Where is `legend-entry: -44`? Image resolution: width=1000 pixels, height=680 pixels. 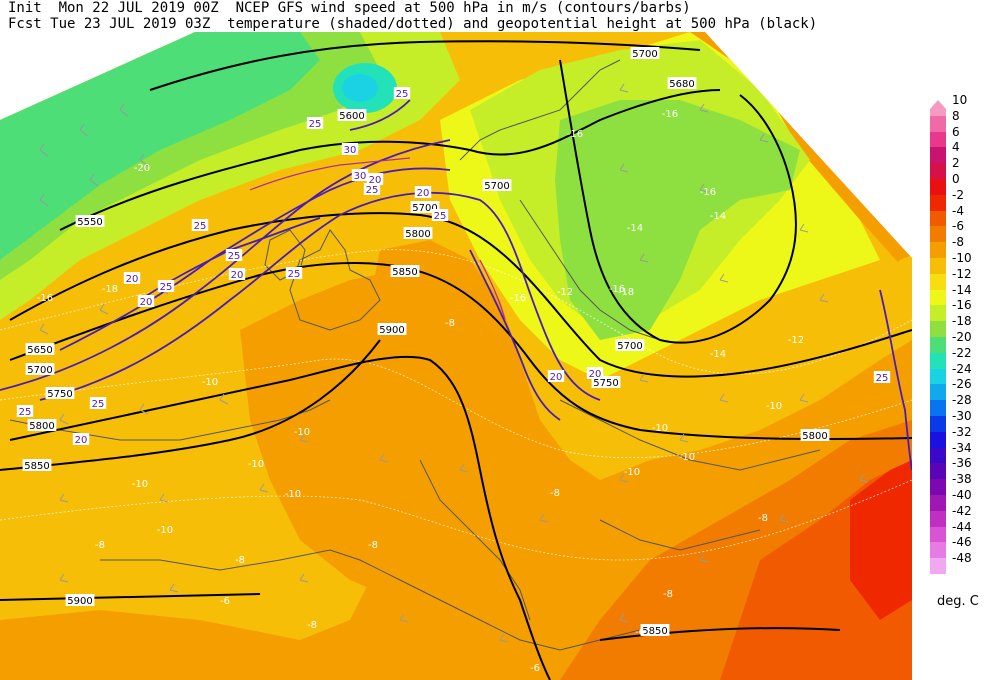 legend-entry: -44 is located at coordinates (960, 531).